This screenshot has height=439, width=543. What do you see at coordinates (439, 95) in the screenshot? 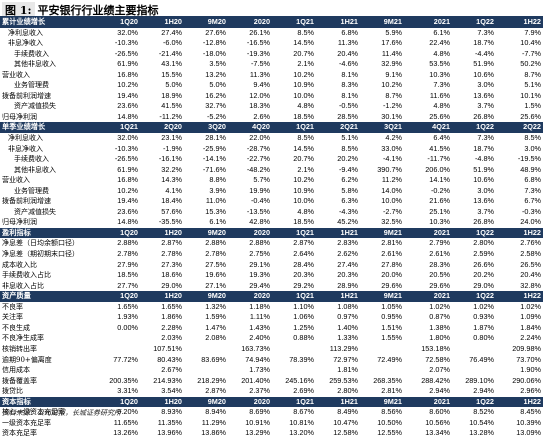
I see `table-cell: 11.6%` at bounding box center [439, 95].